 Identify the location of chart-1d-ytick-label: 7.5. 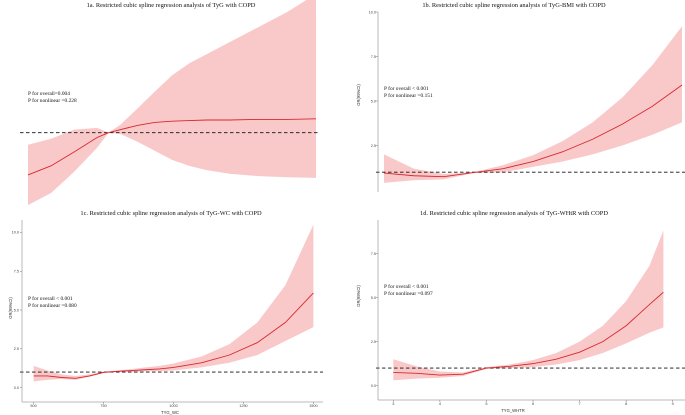
(373, 254).